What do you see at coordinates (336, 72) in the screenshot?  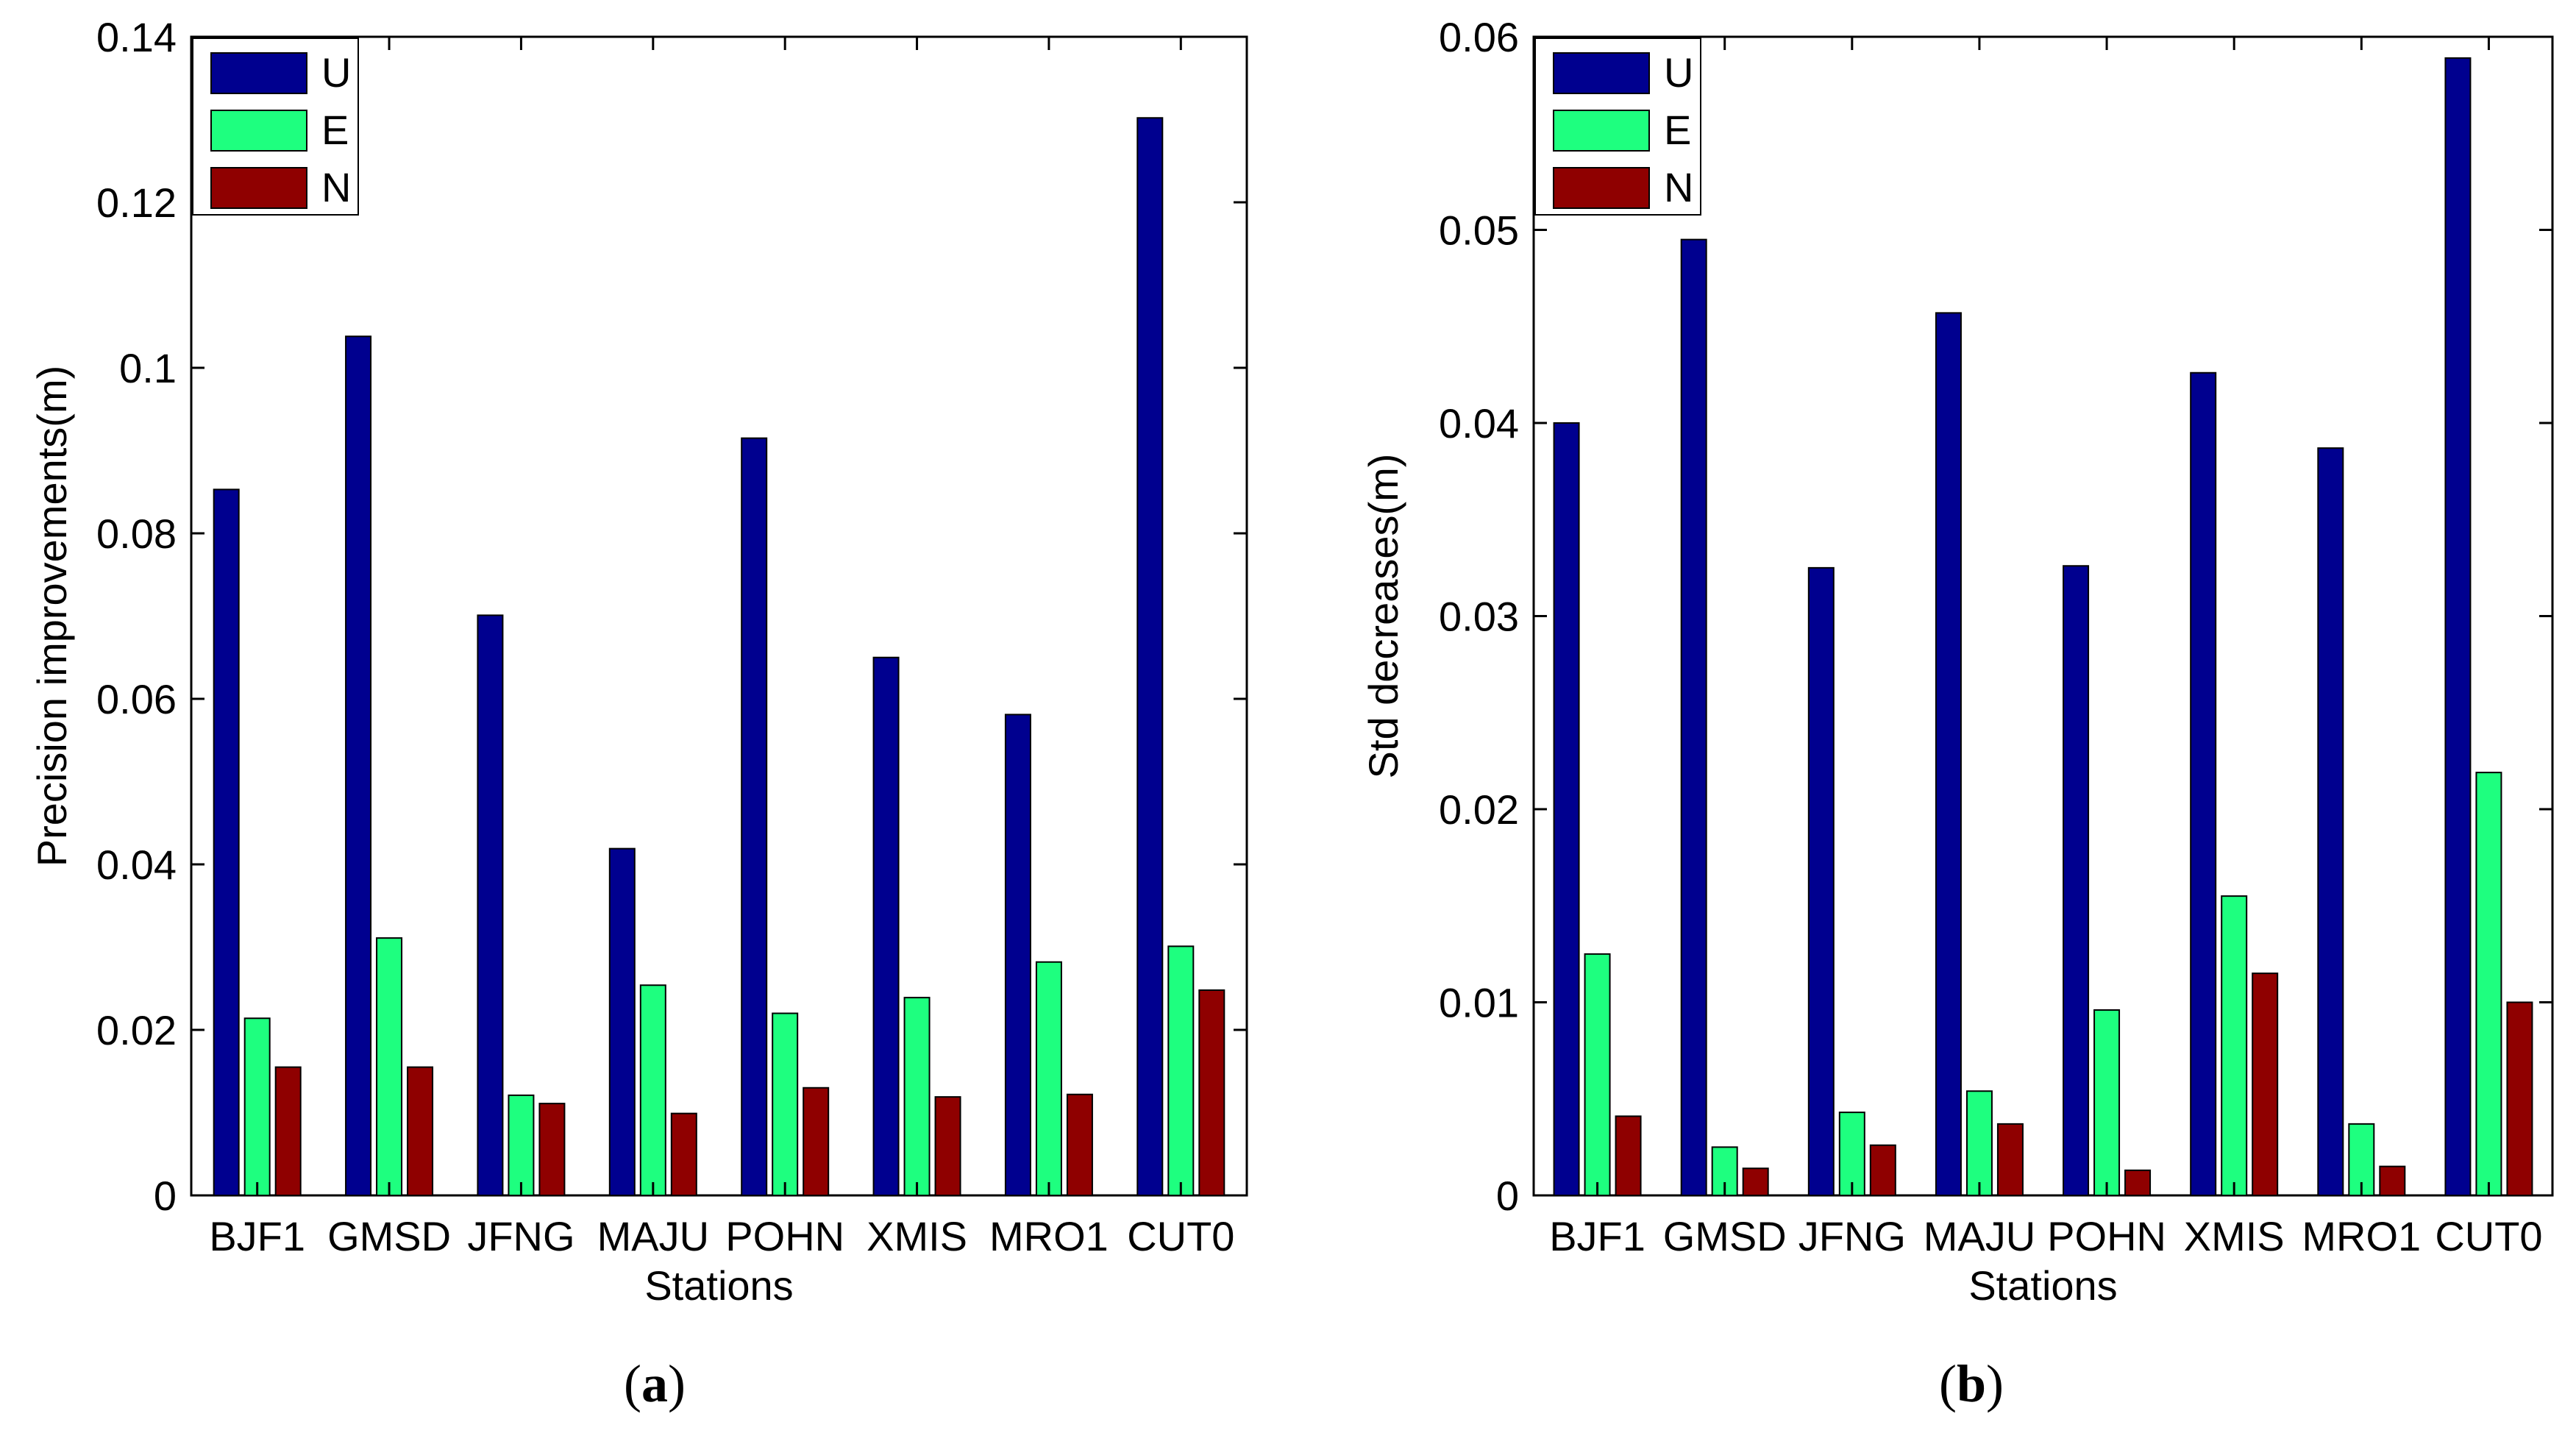 I see `legend-label-U: U` at bounding box center [336, 72].